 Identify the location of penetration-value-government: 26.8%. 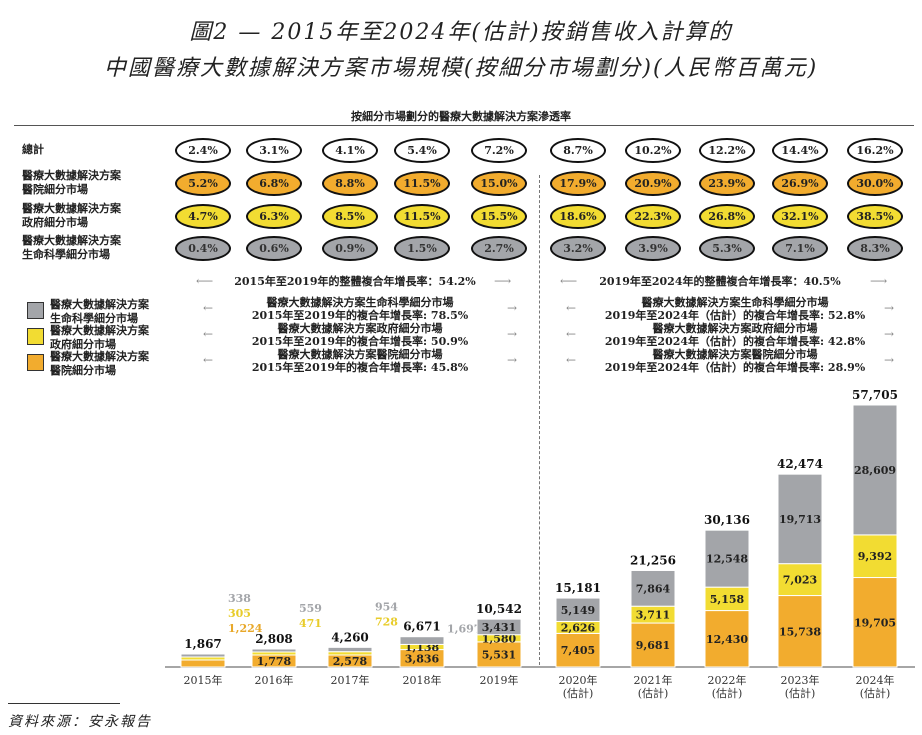
(727, 216).